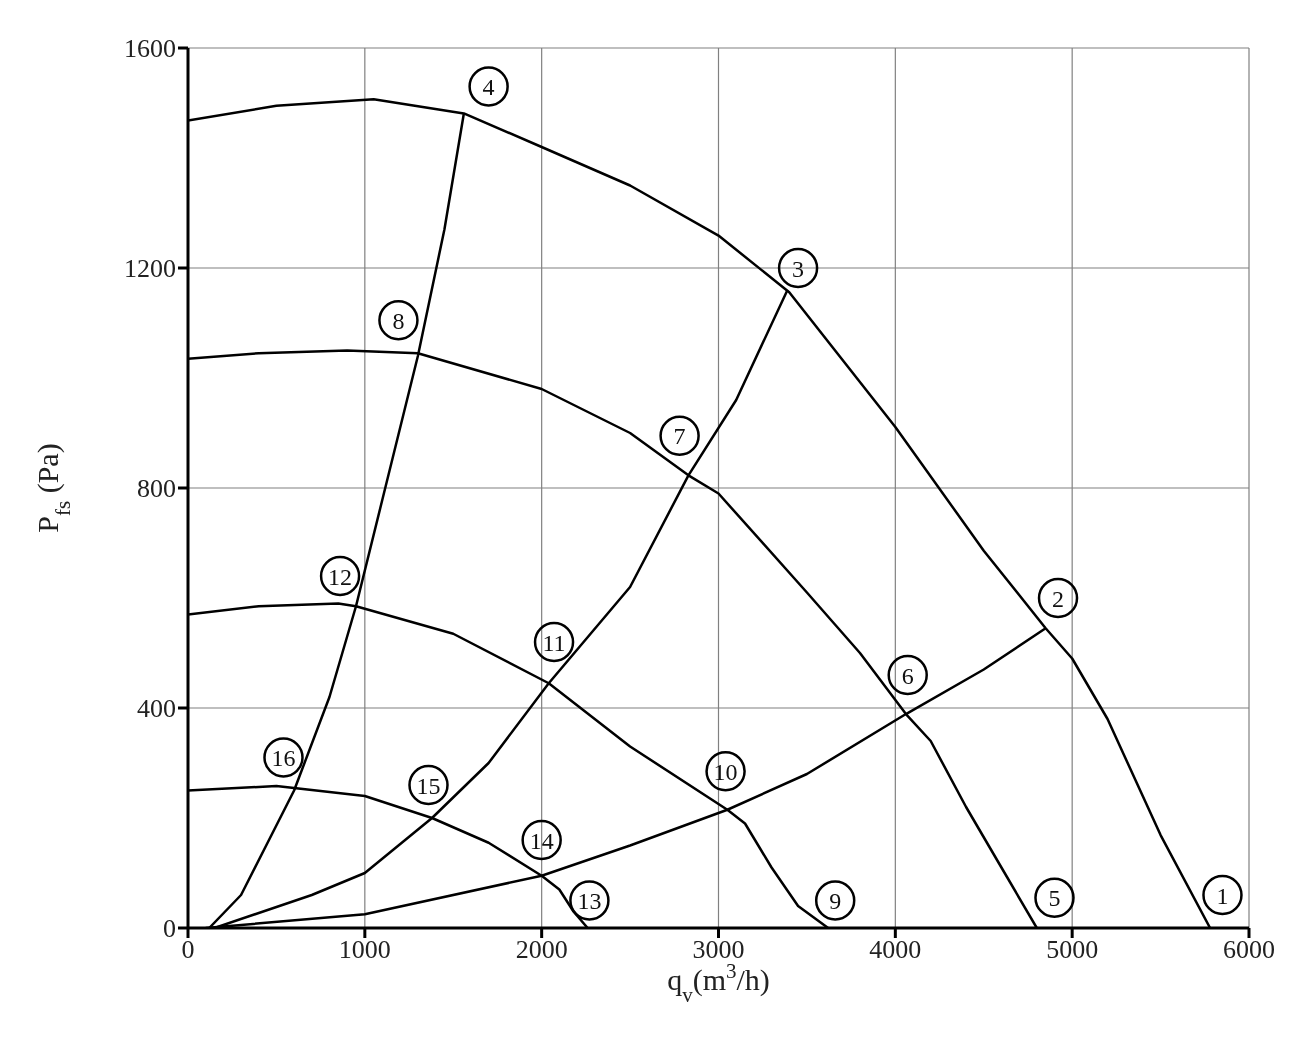 This screenshot has height=1047, width=1301. Describe the element at coordinates (398, 320) in the screenshot. I see `annotation: 8` at that location.